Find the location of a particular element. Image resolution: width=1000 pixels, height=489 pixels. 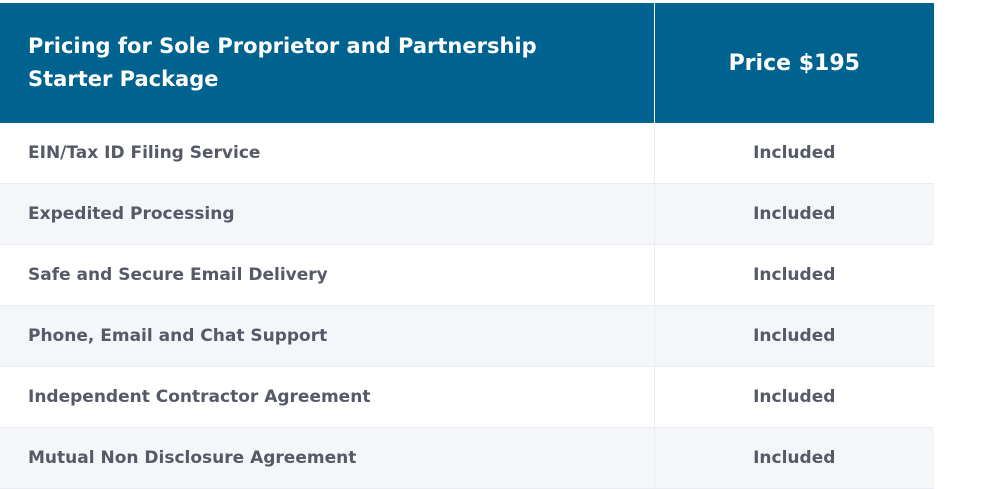

table-row: EIN/Tax ID Filing Service Included is located at coordinates (467, 153).